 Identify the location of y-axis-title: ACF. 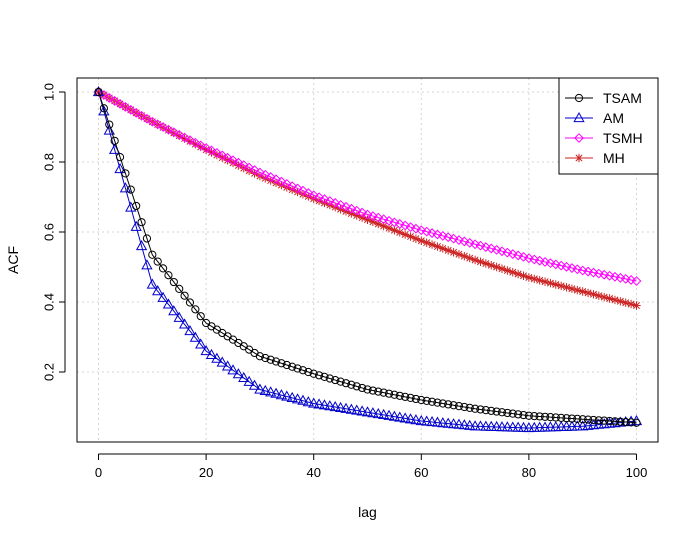
(13, 260).